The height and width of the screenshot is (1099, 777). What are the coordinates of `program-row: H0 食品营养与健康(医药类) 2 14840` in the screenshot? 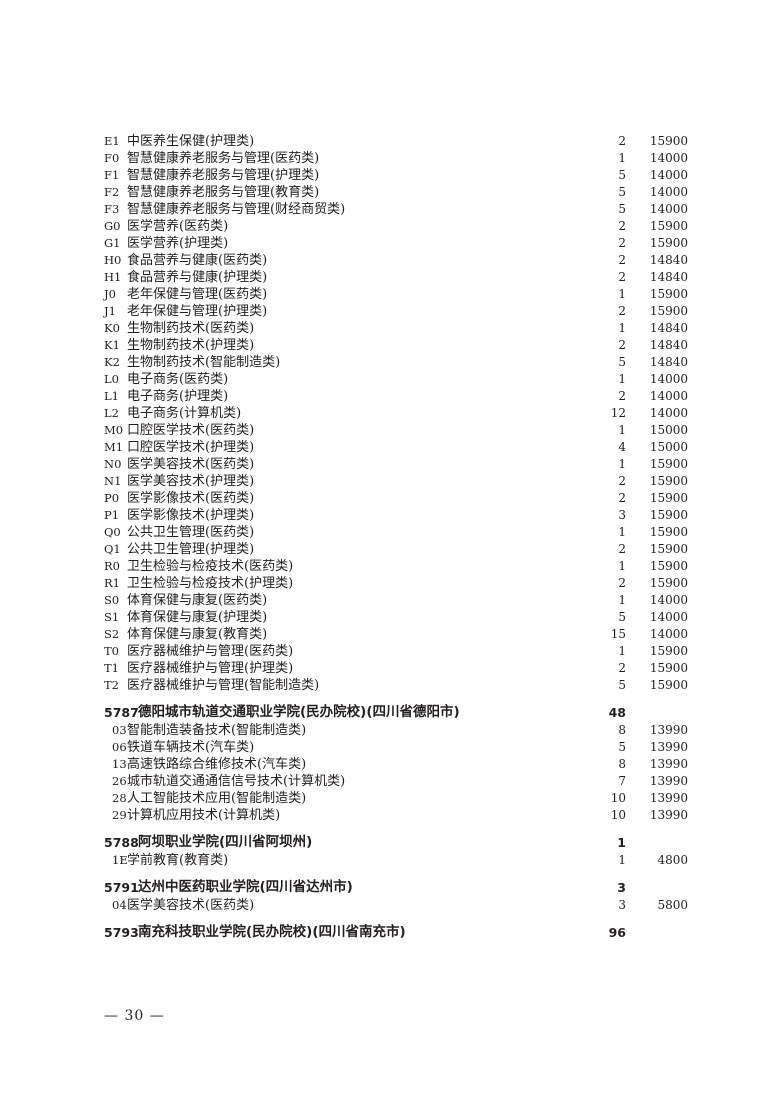 It's located at (396, 260).